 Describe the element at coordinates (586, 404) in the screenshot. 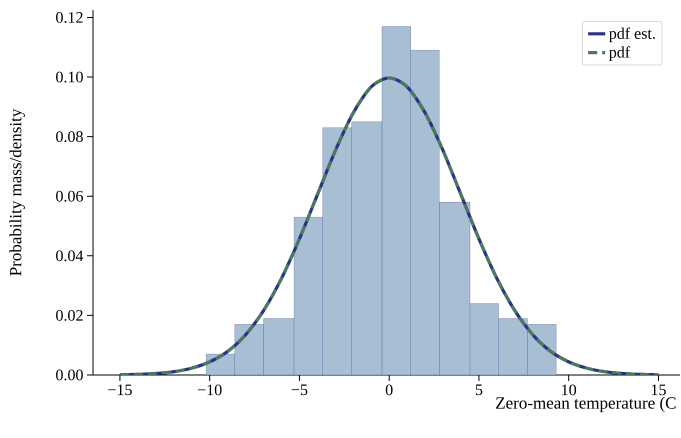

I see `x-axis-title: Zero-mean temperature (C` at that location.